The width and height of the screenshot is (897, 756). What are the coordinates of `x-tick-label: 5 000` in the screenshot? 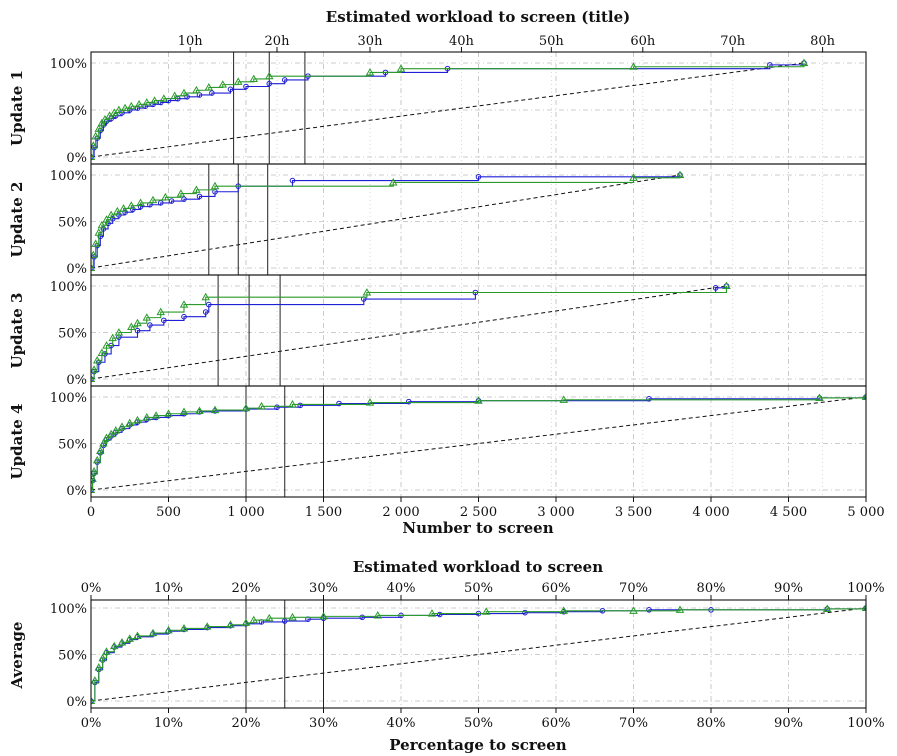 It's located at (865, 512).